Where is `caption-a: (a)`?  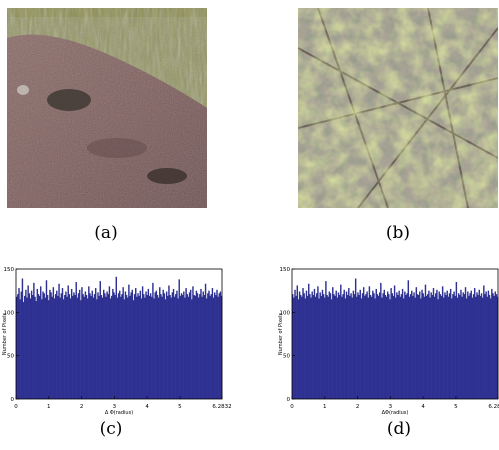
caption-a: (a) is located at coordinates (106, 233).